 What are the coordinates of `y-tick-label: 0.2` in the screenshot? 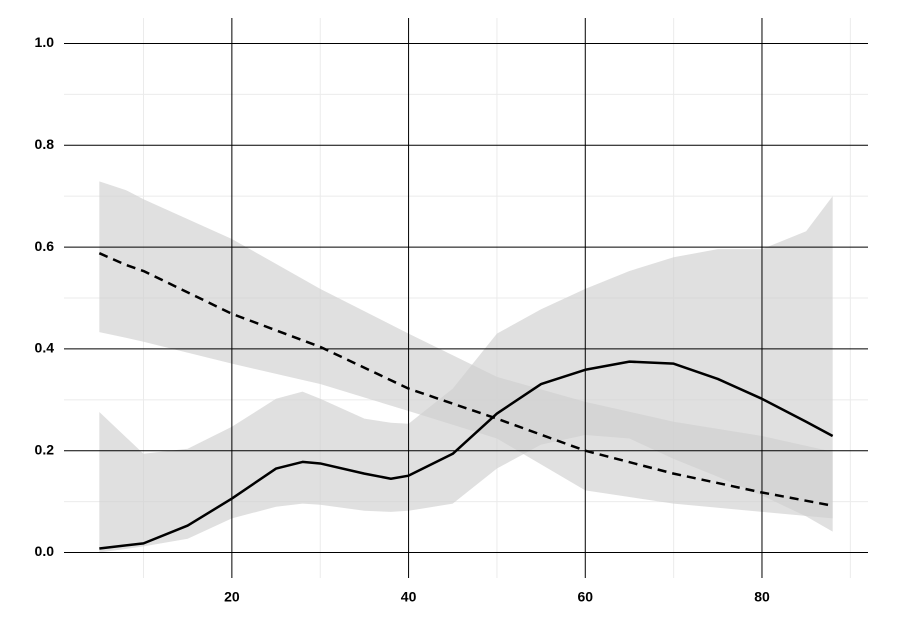 It's located at (45, 449).